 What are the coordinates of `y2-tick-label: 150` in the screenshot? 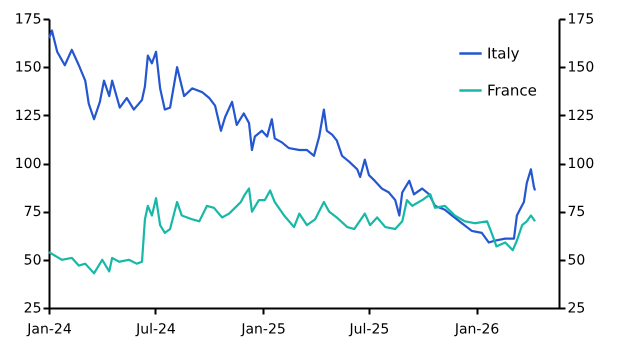 It's located at (581, 68).